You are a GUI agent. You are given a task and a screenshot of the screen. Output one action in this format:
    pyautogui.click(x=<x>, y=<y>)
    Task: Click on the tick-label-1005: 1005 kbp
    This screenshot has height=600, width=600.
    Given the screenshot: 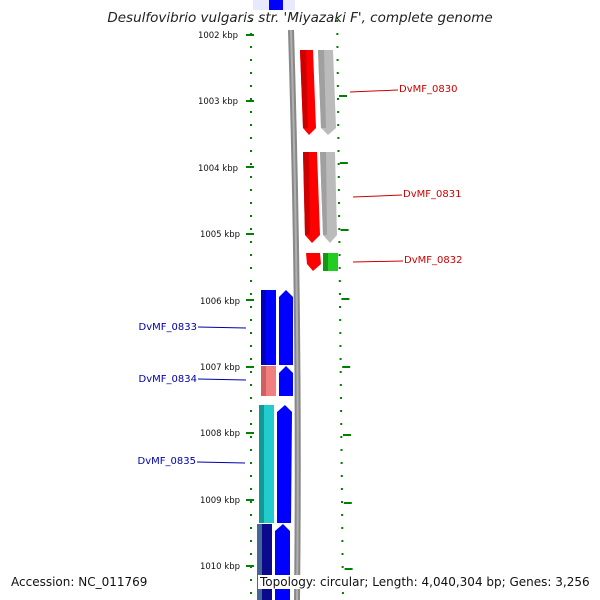 What is the action you would take?
    pyautogui.click(x=220, y=235)
    